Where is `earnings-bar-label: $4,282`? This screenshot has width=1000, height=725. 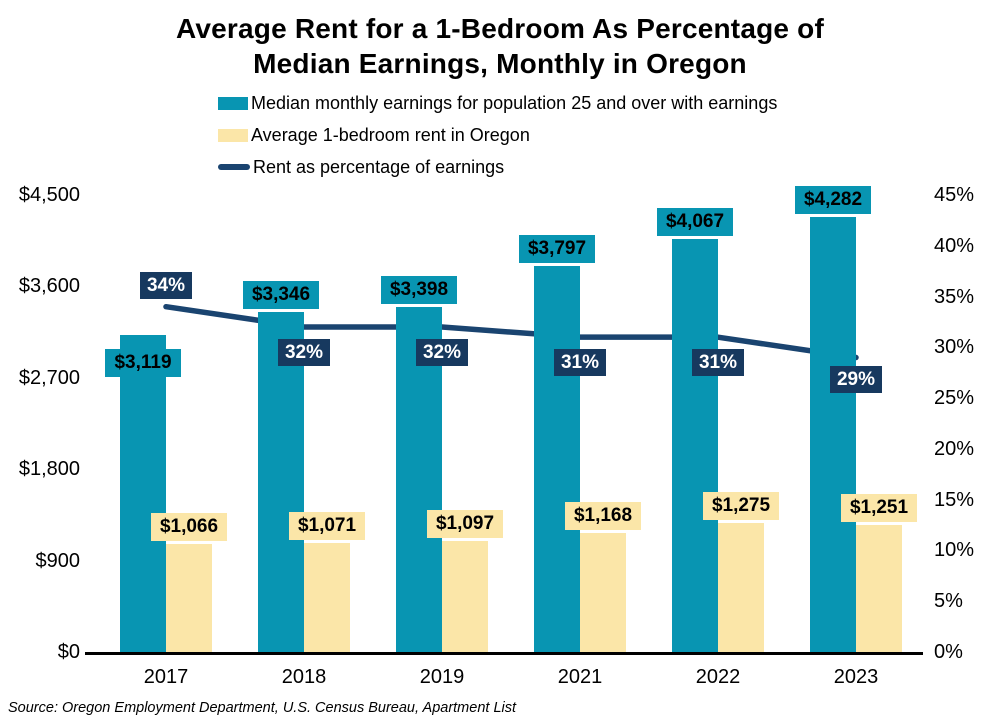
earnings-bar-label: $4,282 is located at coordinates (833, 200).